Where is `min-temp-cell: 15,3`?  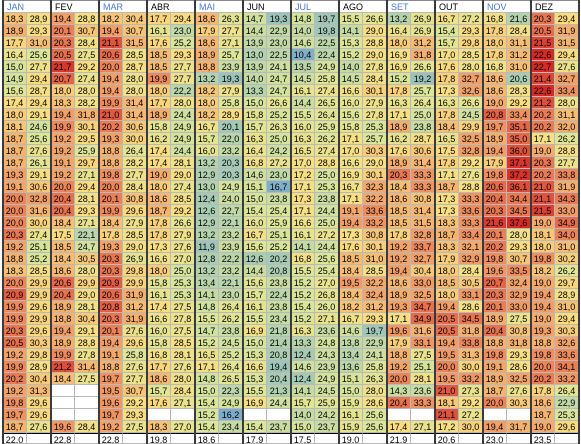
min-temp-cell: 15,3 is located at coordinates (255, 355).